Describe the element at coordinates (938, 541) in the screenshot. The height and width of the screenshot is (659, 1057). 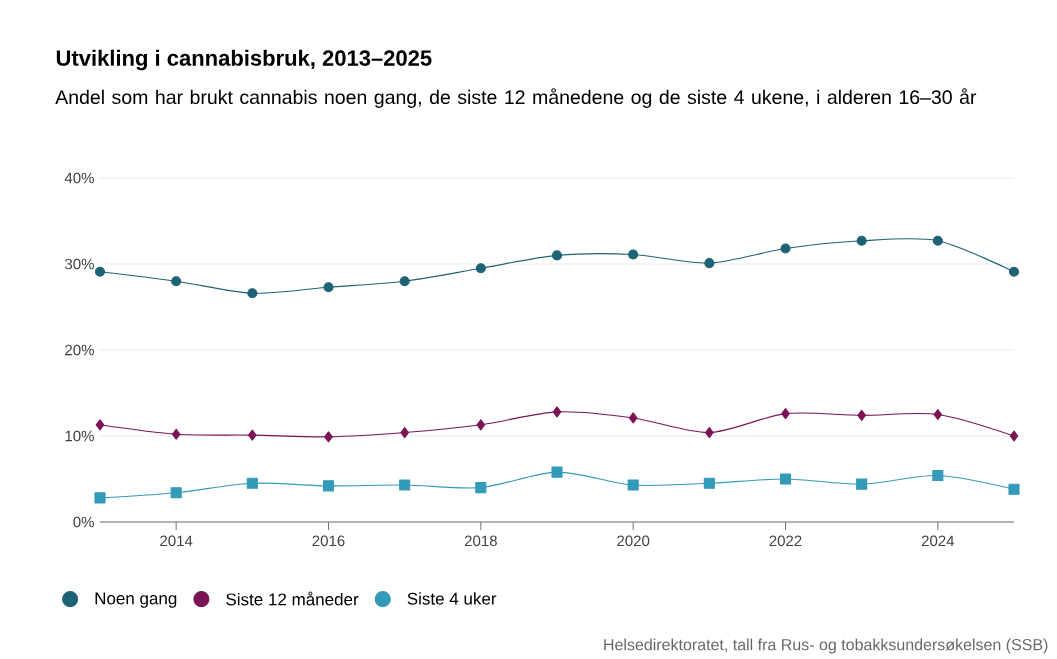
I see `x-tick-label: 2024` at that location.